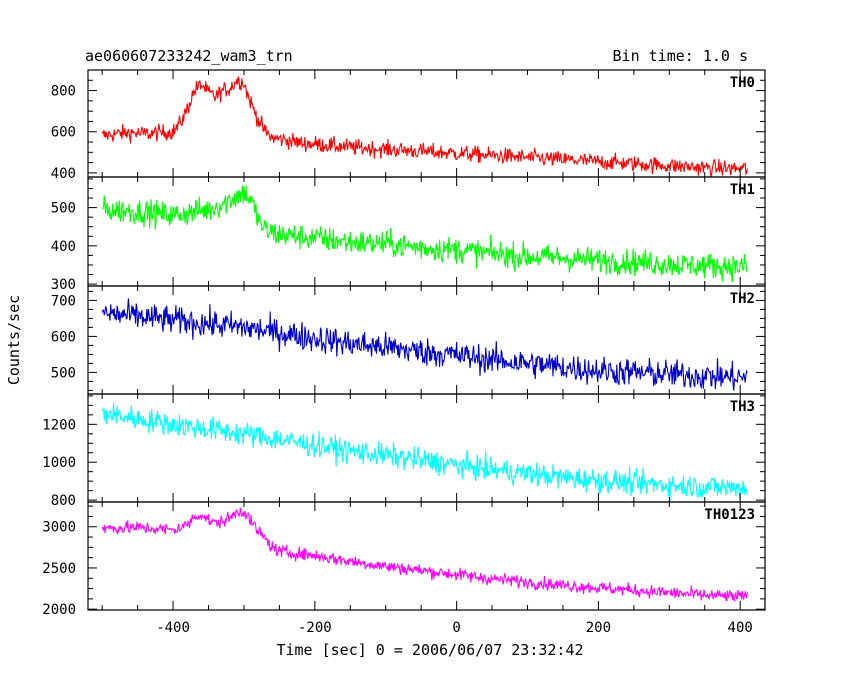 The width and height of the screenshot is (850, 680). Describe the element at coordinates (742, 190) in the screenshot. I see `panel-label: TH1` at that location.